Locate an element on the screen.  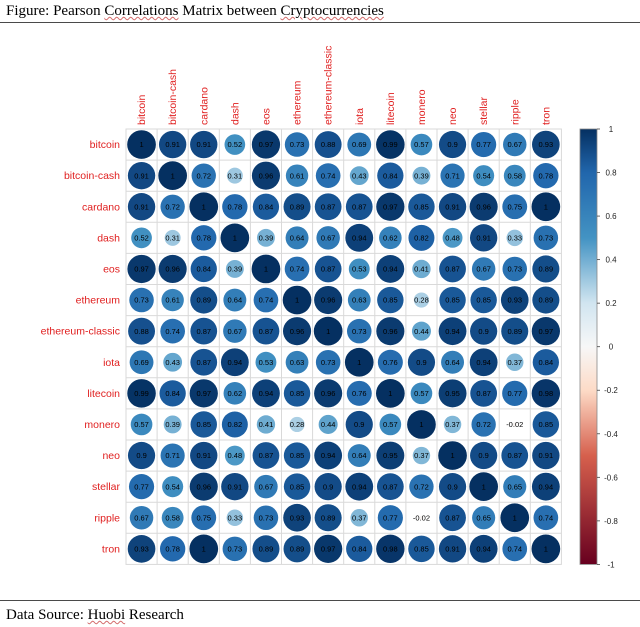
colorbar-tick-label: -1 is located at coordinates (611, 564).